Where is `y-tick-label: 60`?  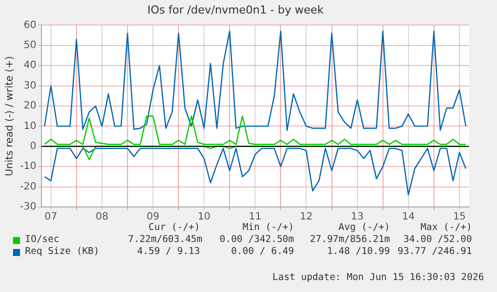
y-tick-label: 60 is located at coordinates (30, 25).